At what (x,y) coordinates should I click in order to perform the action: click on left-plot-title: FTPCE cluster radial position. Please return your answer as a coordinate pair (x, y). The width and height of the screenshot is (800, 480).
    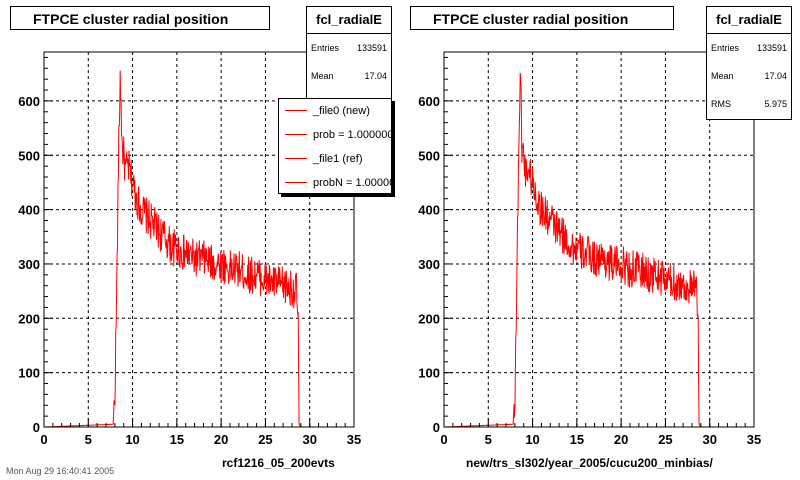
    Looking at the image, I should click on (140, 18).